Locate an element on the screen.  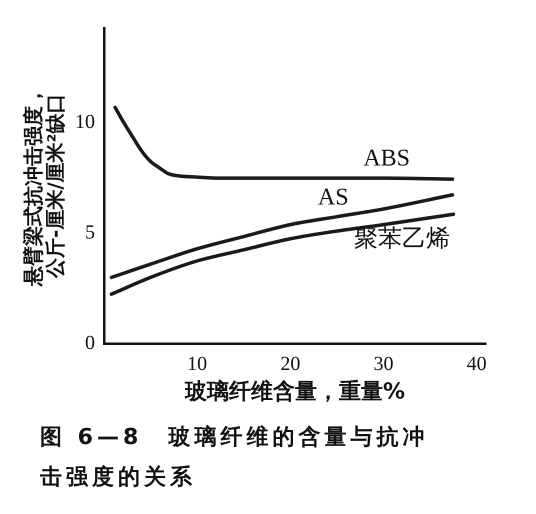
series-label: AS is located at coordinates (333, 197).